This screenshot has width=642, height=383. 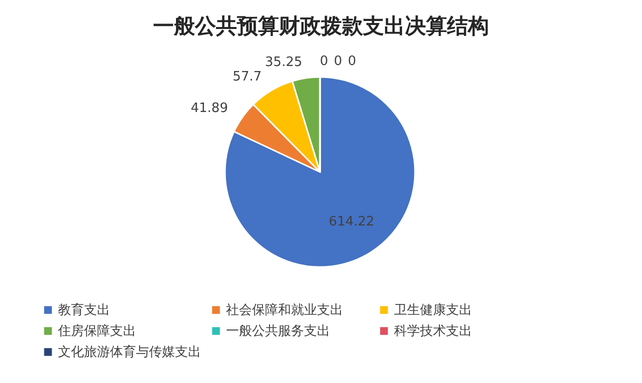 I want to click on data-label: 35.25, so click(x=283, y=62).